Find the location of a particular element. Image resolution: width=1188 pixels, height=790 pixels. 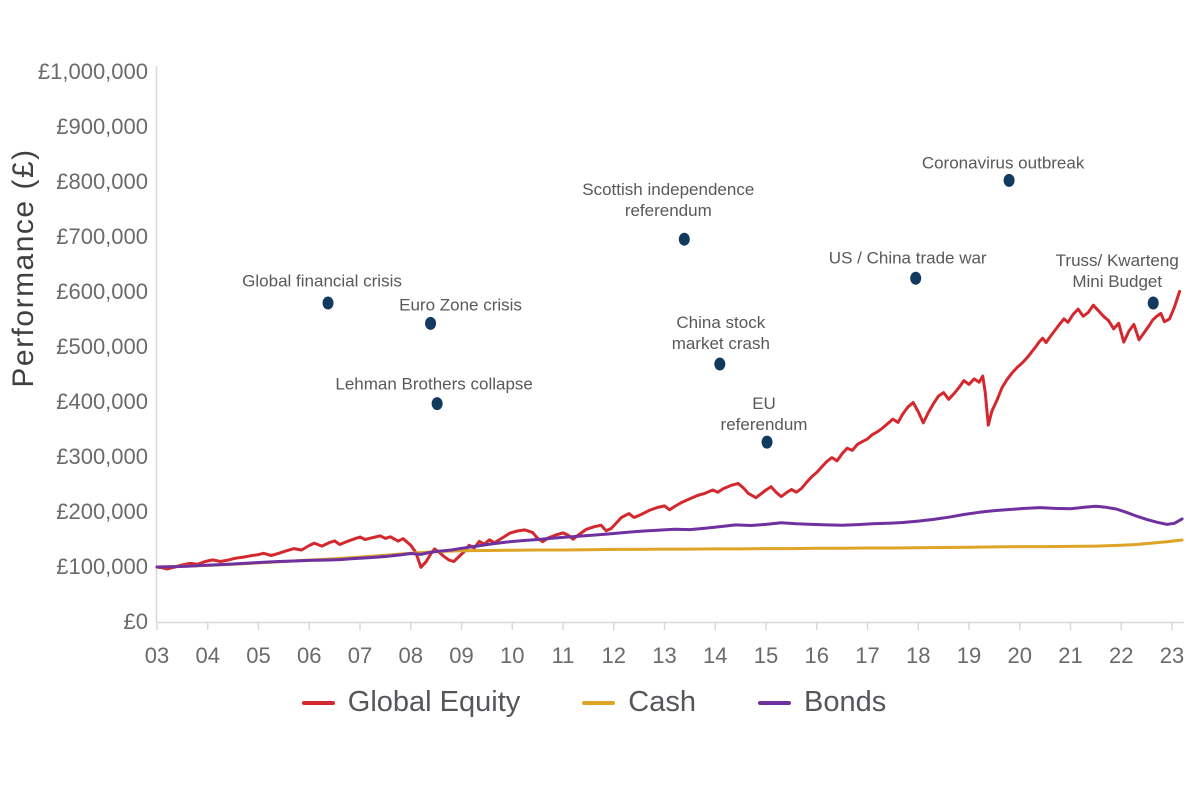

x-tick-label: 09 is located at coordinates (461, 655).